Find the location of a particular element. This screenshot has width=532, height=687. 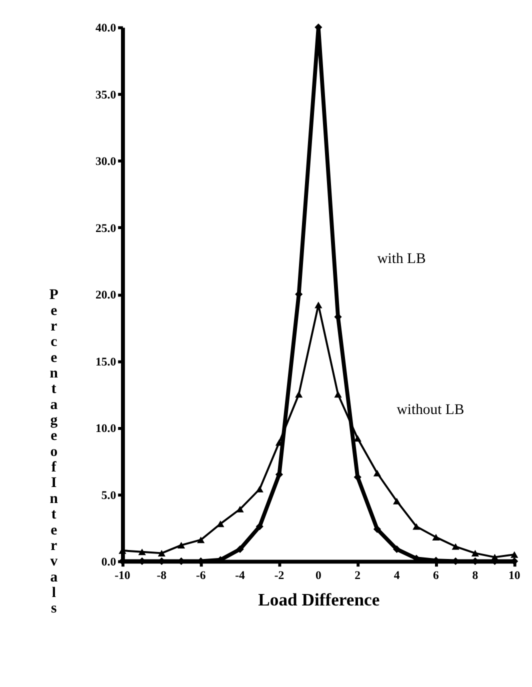

x-tick-label: 8 is located at coordinates (475, 575).